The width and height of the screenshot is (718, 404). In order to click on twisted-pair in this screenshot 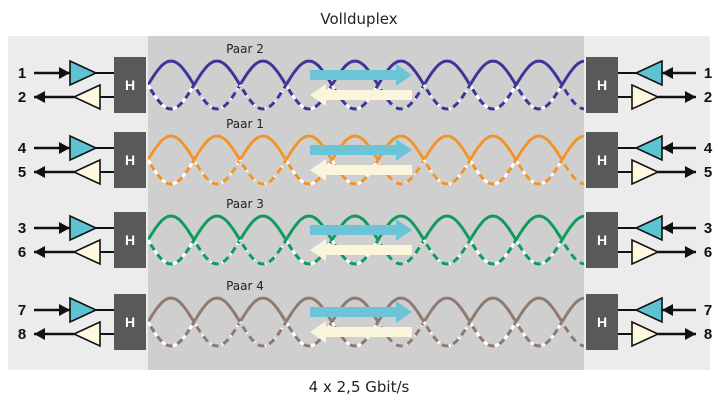, I will do `click(366, 85)`.